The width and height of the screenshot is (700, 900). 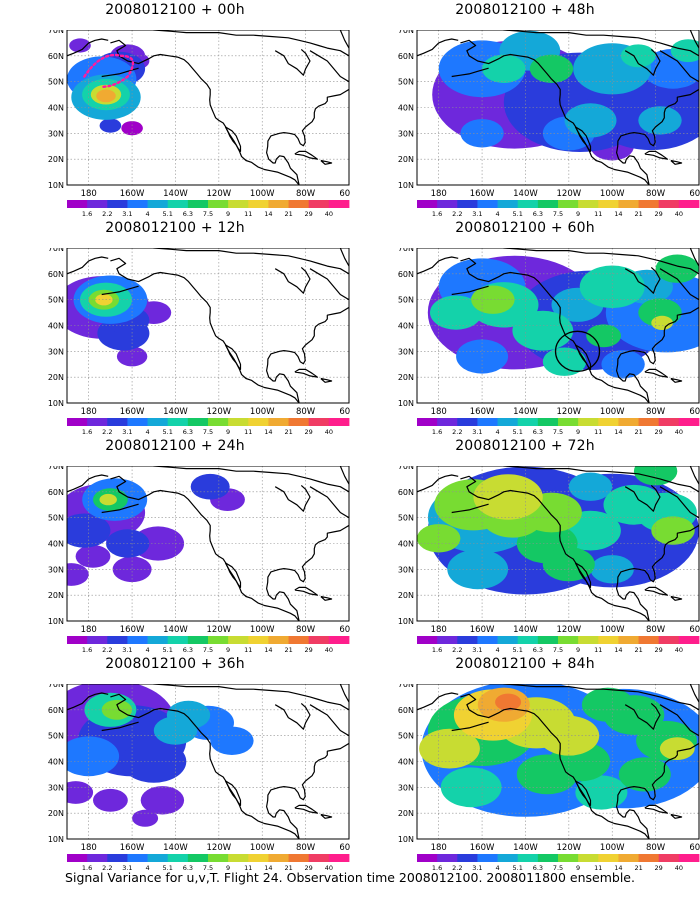 What do you see at coordinates (208, 108) in the screenshot?
I see `plot-frame` at bounding box center [208, 108].